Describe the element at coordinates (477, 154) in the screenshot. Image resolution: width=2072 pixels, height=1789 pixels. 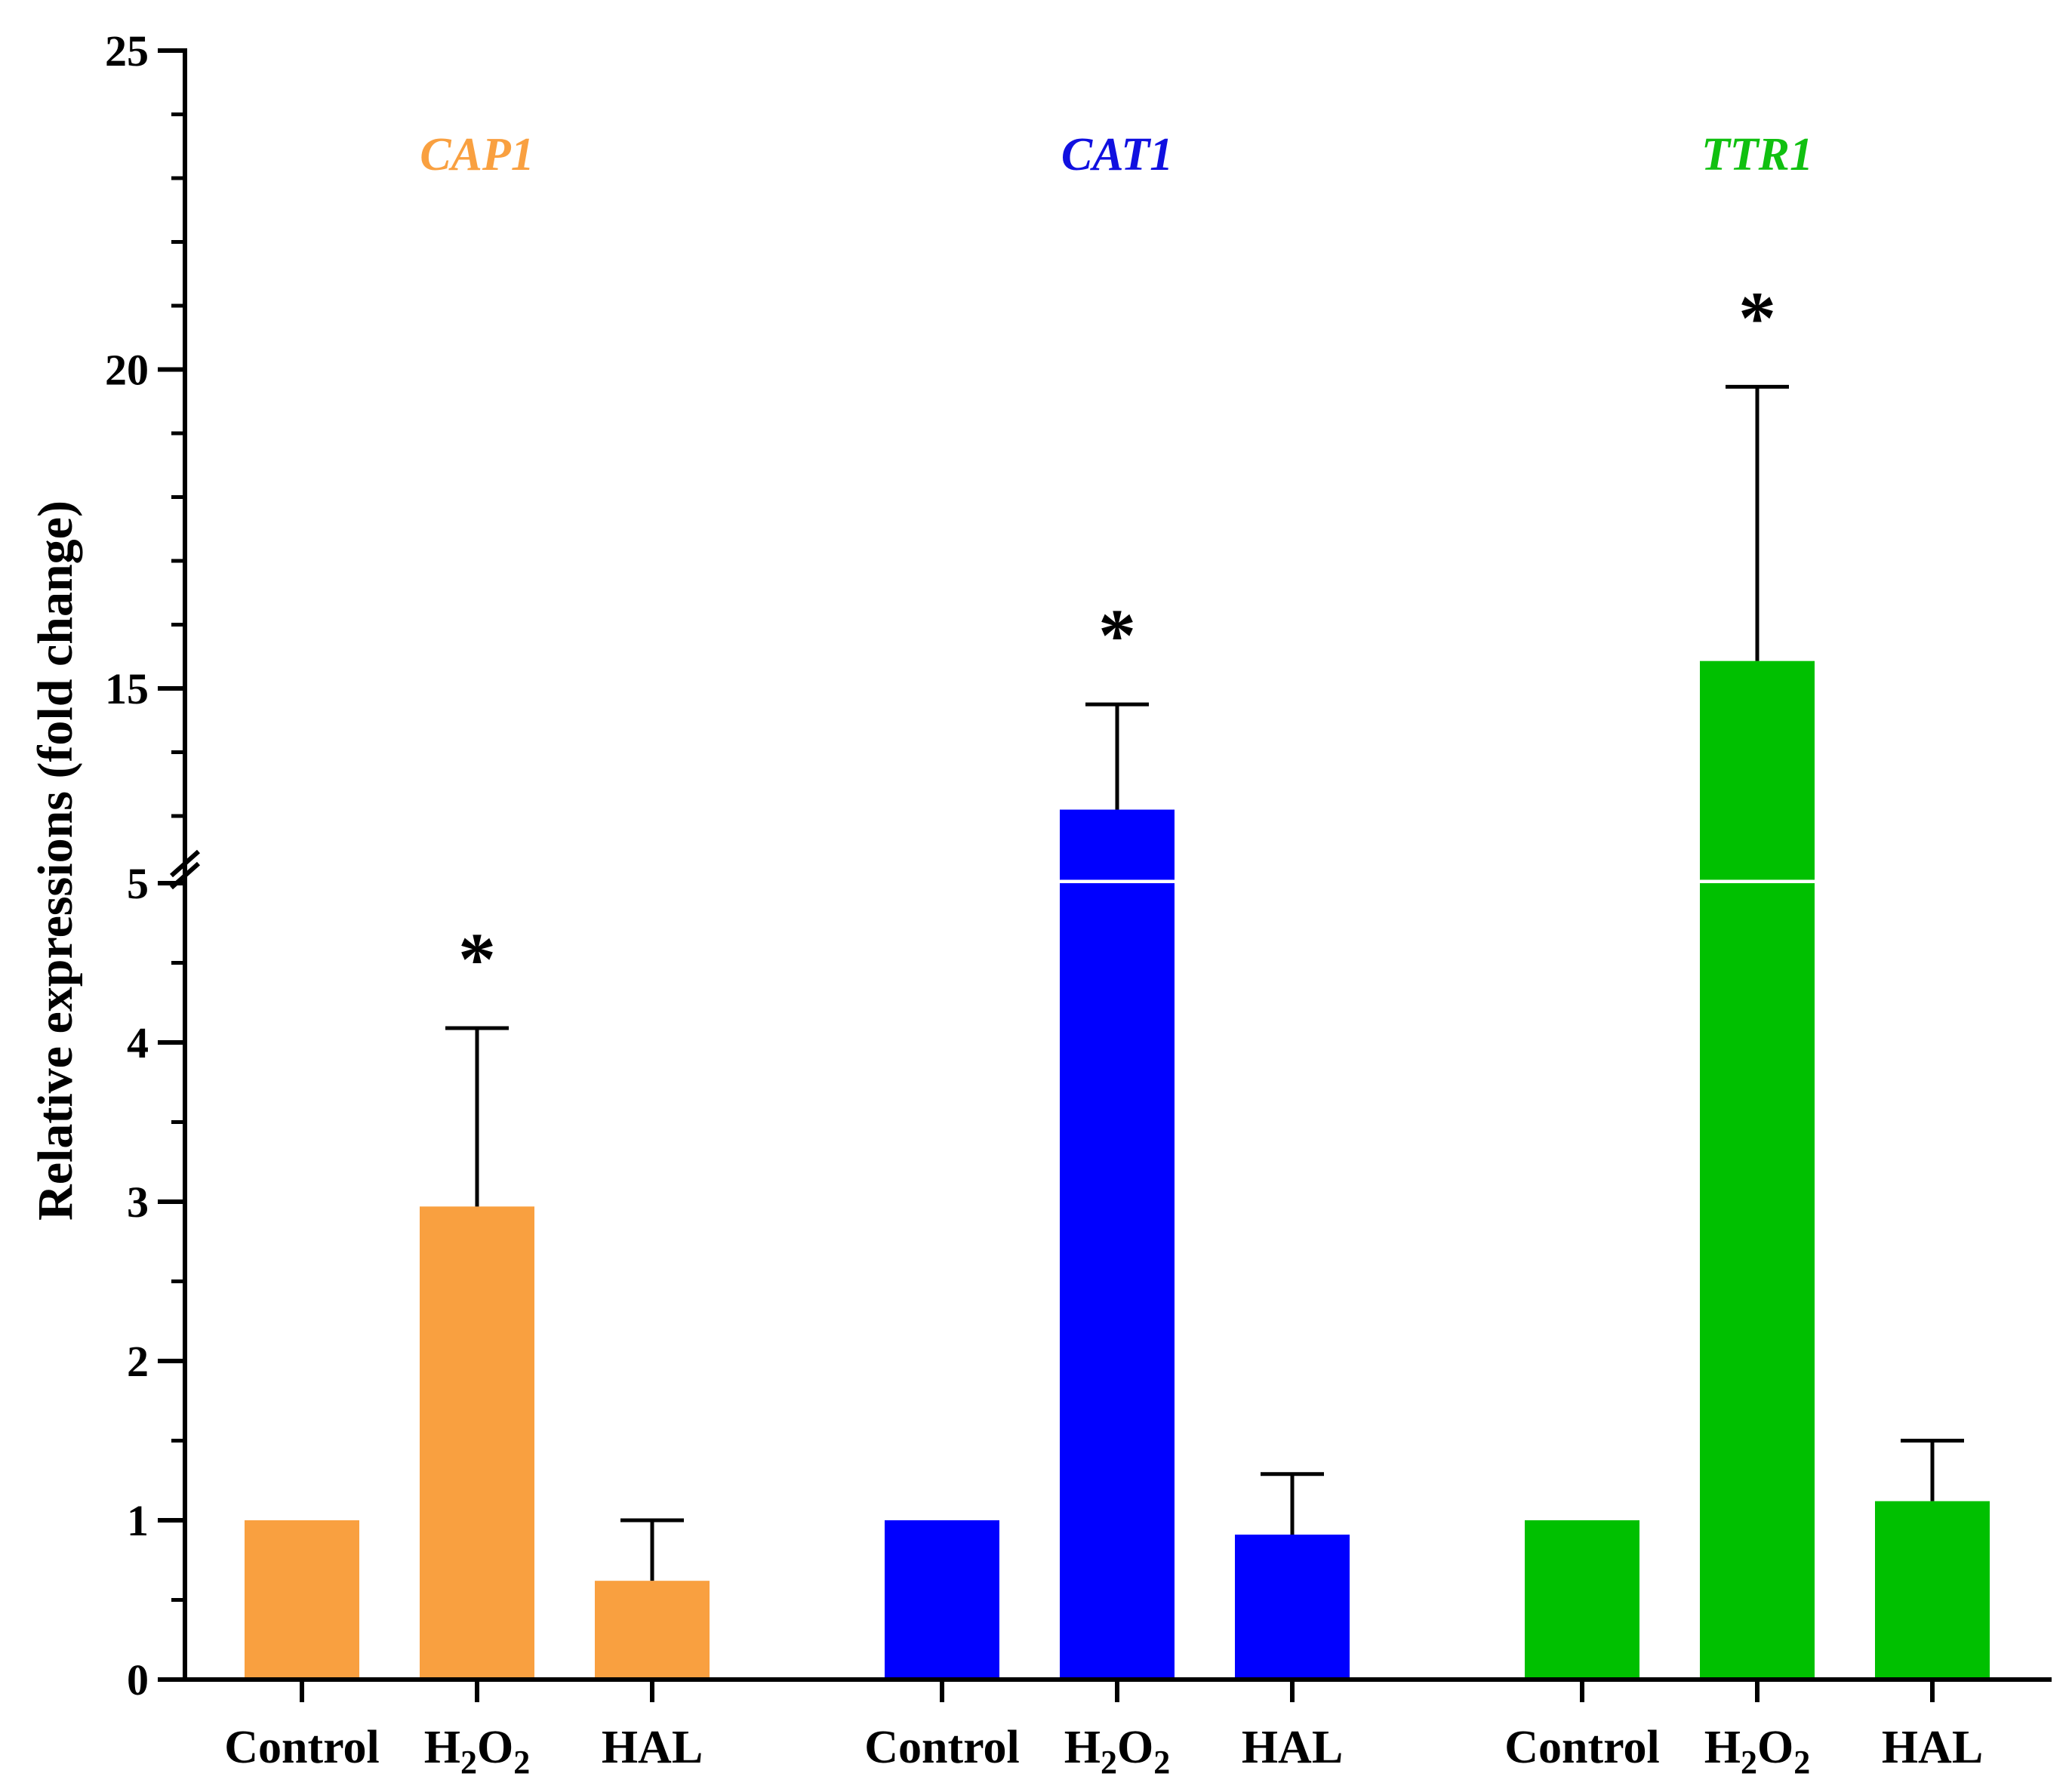
I see `gene-label-CAP1: CAP1` at that location.